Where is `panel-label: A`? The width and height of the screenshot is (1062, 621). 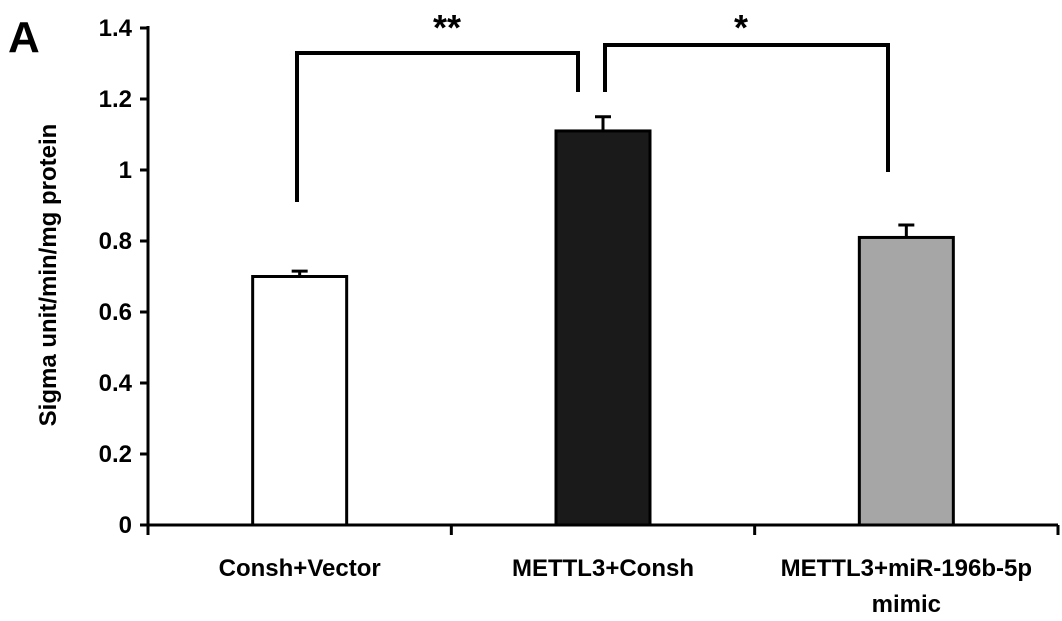
panel-label: A is located at coordinates (24, 37).